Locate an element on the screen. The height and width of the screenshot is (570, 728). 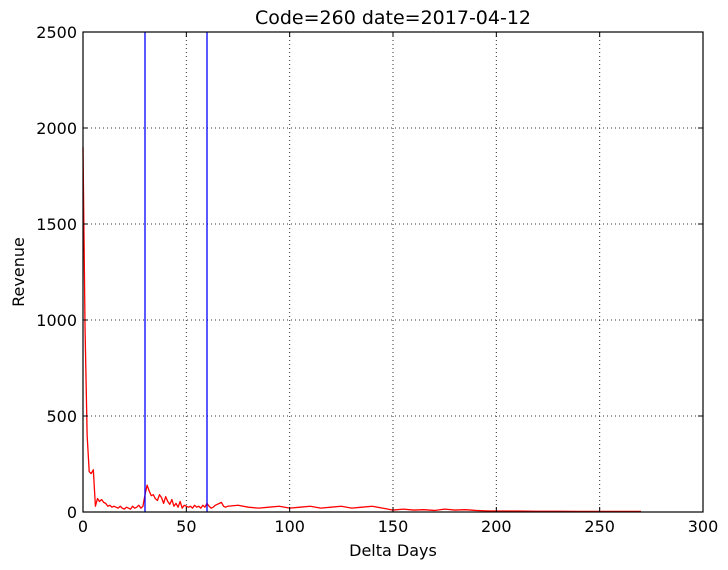
x-tick-label-2: 100 is located at coordinates (289, 526).